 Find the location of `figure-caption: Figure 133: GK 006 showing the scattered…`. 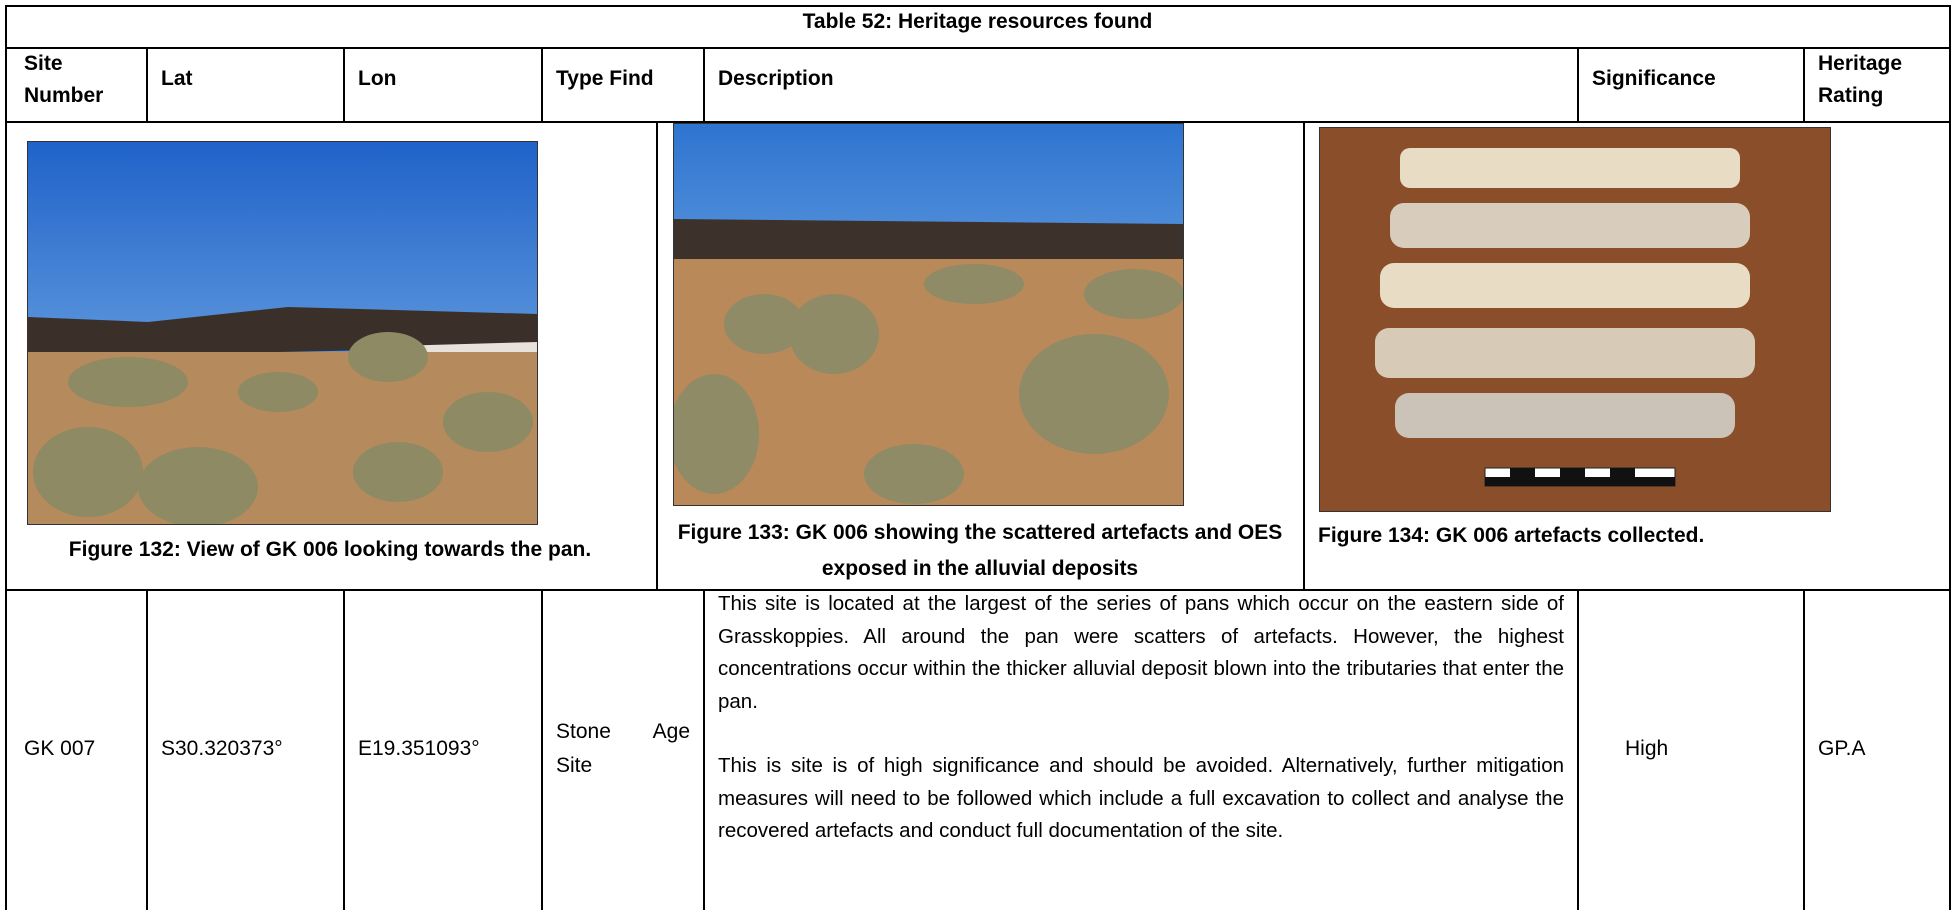

figure-caption: Figure 133: GK 006 showing the scattered… is located at coordinates (980, 550).